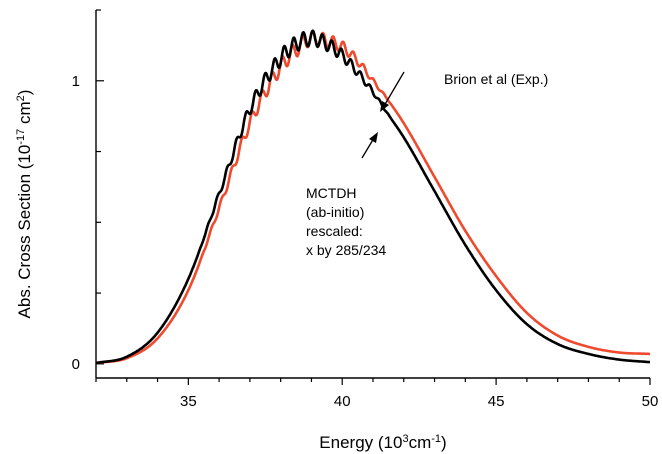  I want to click on x-tick-label: 40, so click(342, 401).